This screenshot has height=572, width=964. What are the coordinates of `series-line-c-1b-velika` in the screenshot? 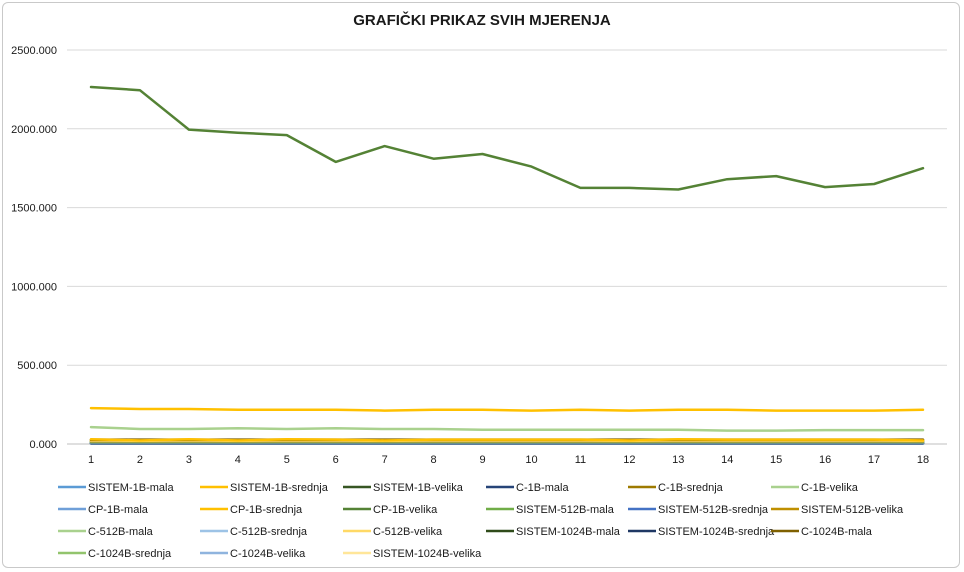 It's located at (507, 428).